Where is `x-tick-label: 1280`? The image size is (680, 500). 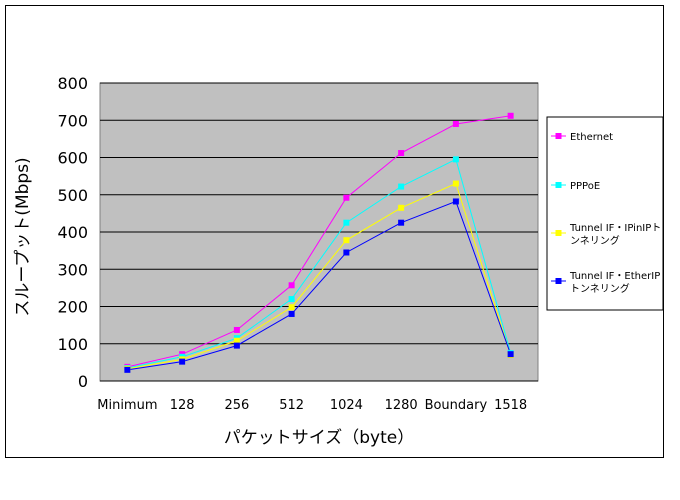
x-tick-label: 1280 is located at coordinates (401, 405).